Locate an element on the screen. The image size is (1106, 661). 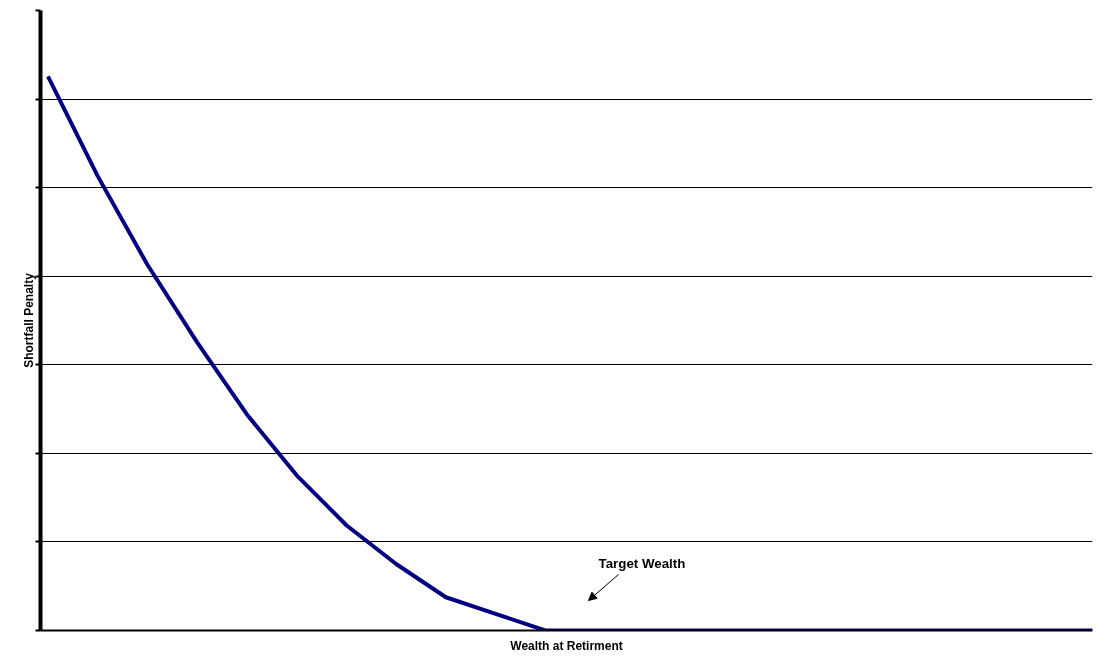
y-axis-title: Shortfall Penalty is located at coordinates (28, 320).